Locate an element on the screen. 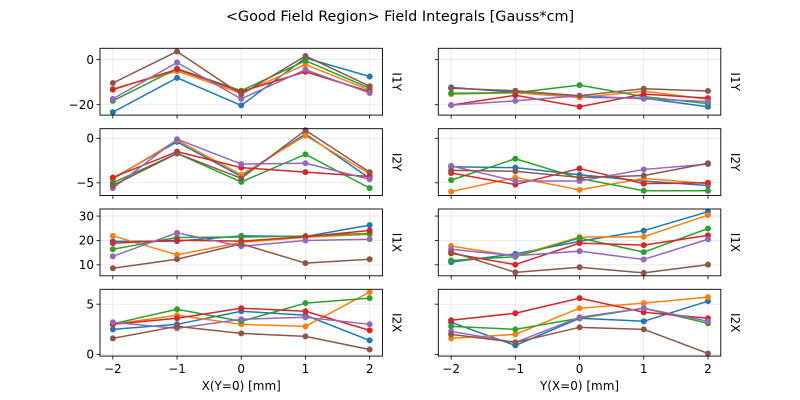 Image resolution: width=800 pixels, height=400 pixels. x-tick-label: 1 is located at coordinates (644, 369).